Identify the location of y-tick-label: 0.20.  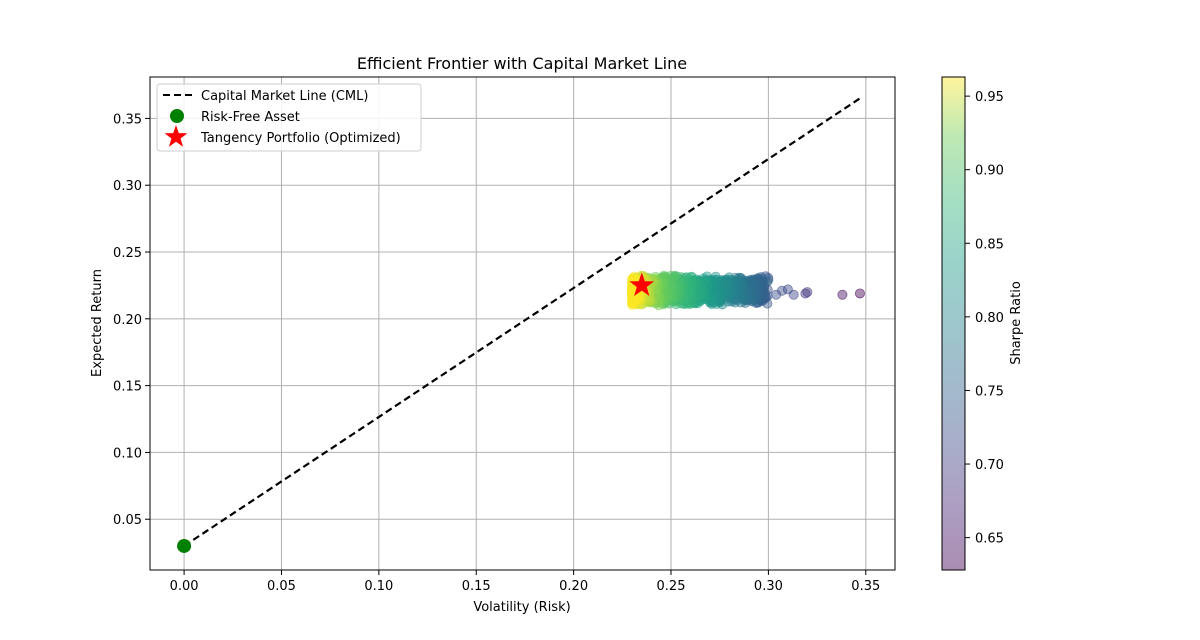
(127, 320).